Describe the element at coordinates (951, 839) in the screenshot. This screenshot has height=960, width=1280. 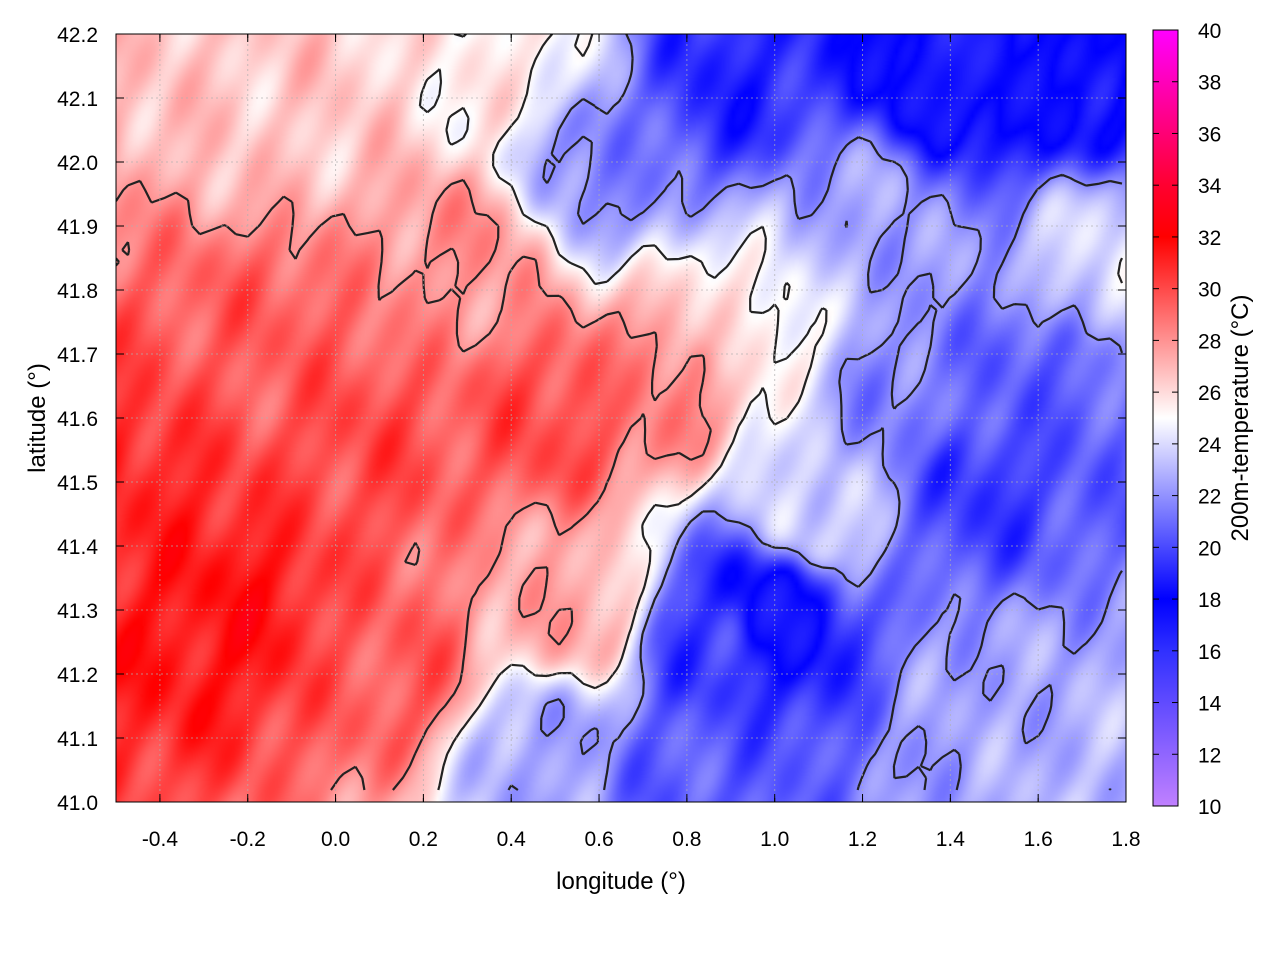
I see `x-tick-label: 1.4` at that location.